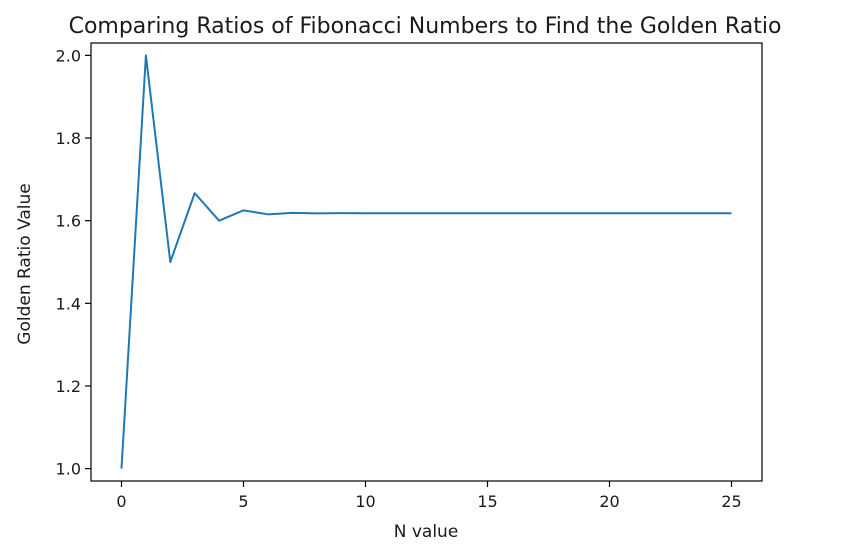  What do you see at coordinates (25, 263) in the screenshot?
I see `y-axis-label: Golden Ratio Value` at bounding box center [25, 263].